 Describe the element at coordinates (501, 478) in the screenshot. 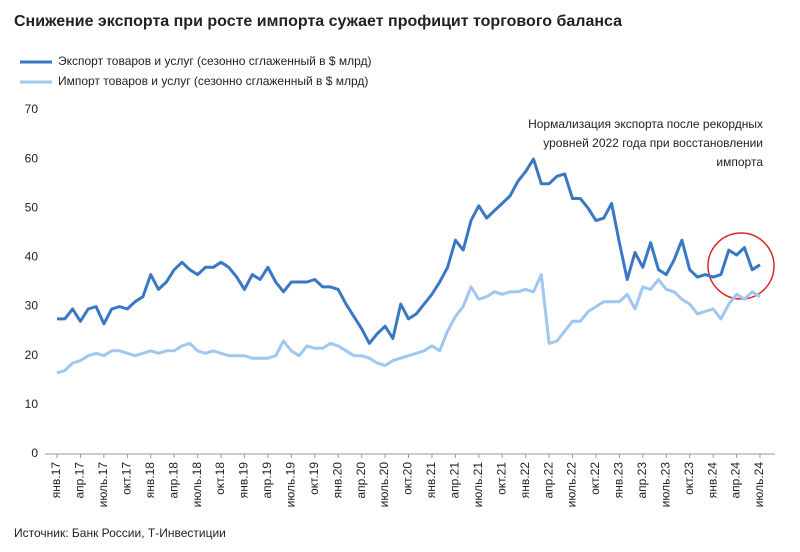

I see `x-tick-label: окт.21` at that location.